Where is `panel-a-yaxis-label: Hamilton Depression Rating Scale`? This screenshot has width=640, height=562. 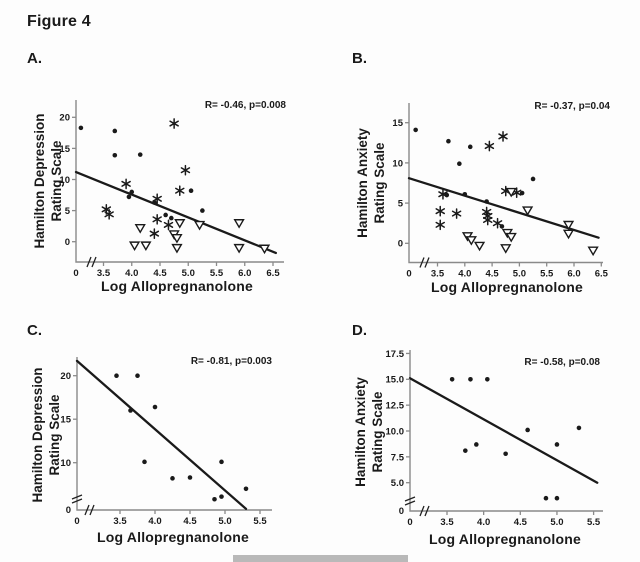
panel-a-yaxis-label: Hamilton Depression Rating Scale is located at coordinates (48, 181).